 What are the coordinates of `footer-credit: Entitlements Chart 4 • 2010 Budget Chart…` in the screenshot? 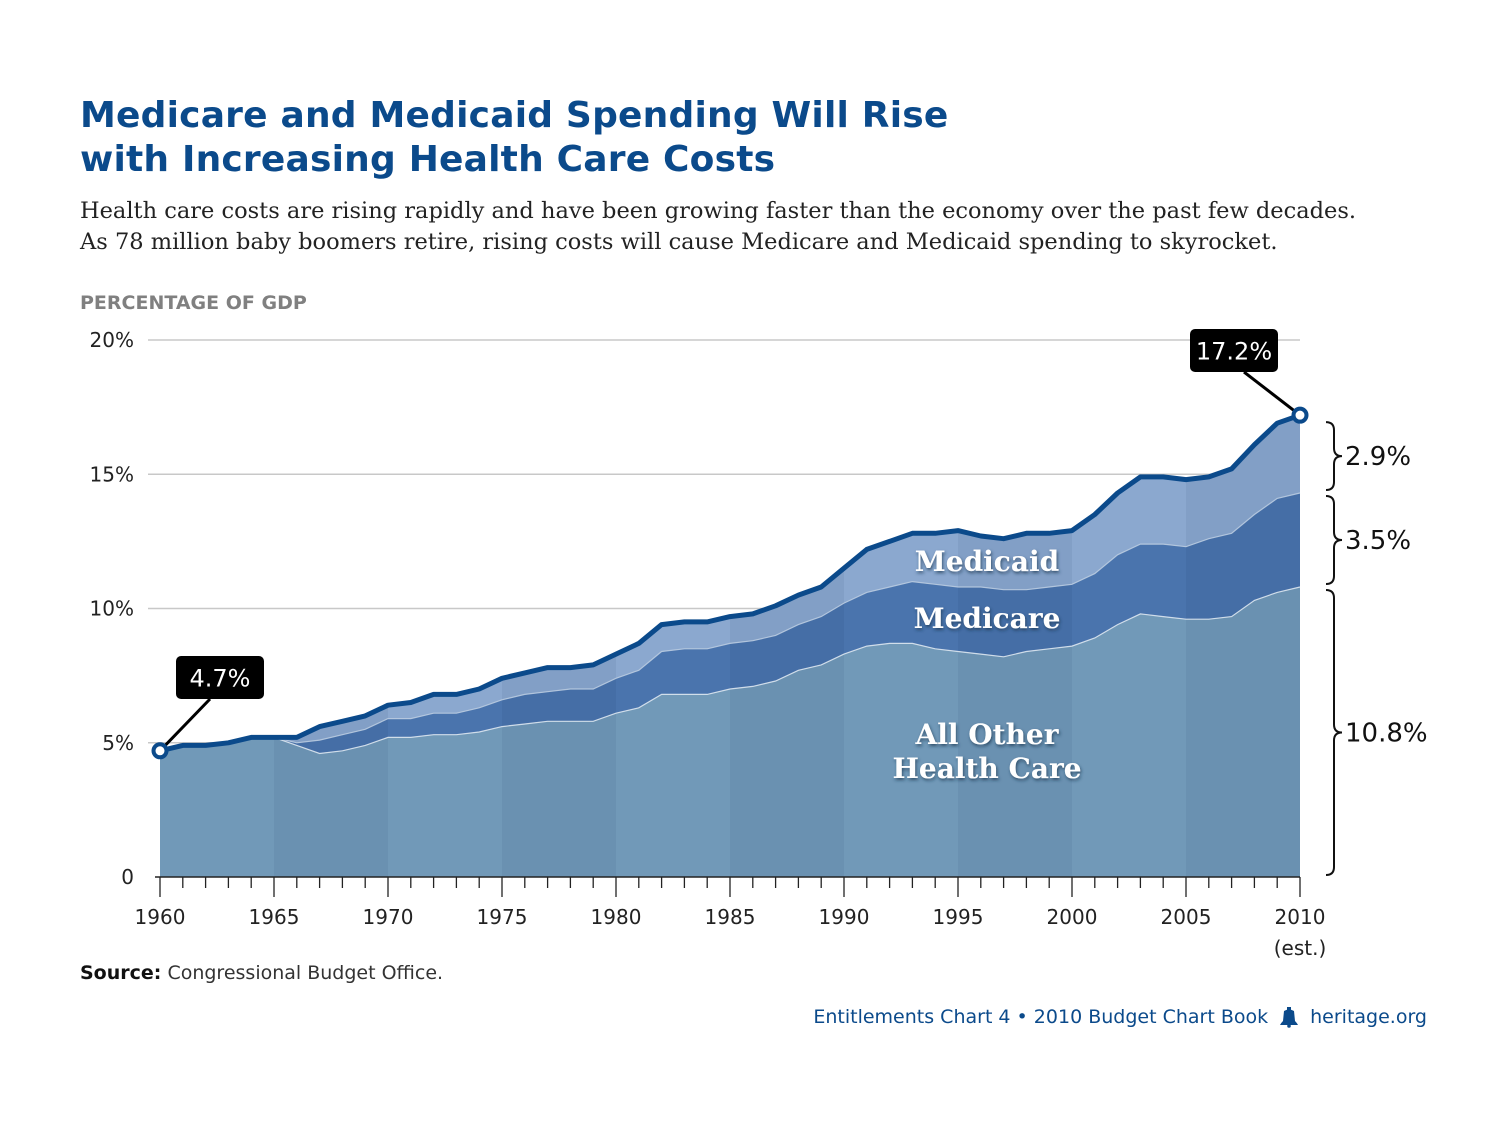 It's located at (1120, 1017).